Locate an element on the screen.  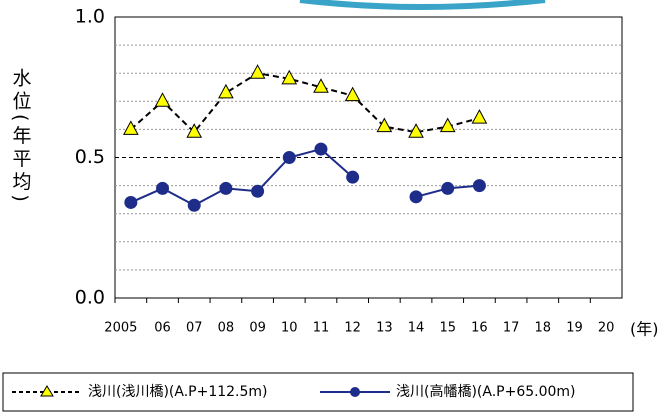
y-tick-label: 0.0 is located at coordinates (90, 298).